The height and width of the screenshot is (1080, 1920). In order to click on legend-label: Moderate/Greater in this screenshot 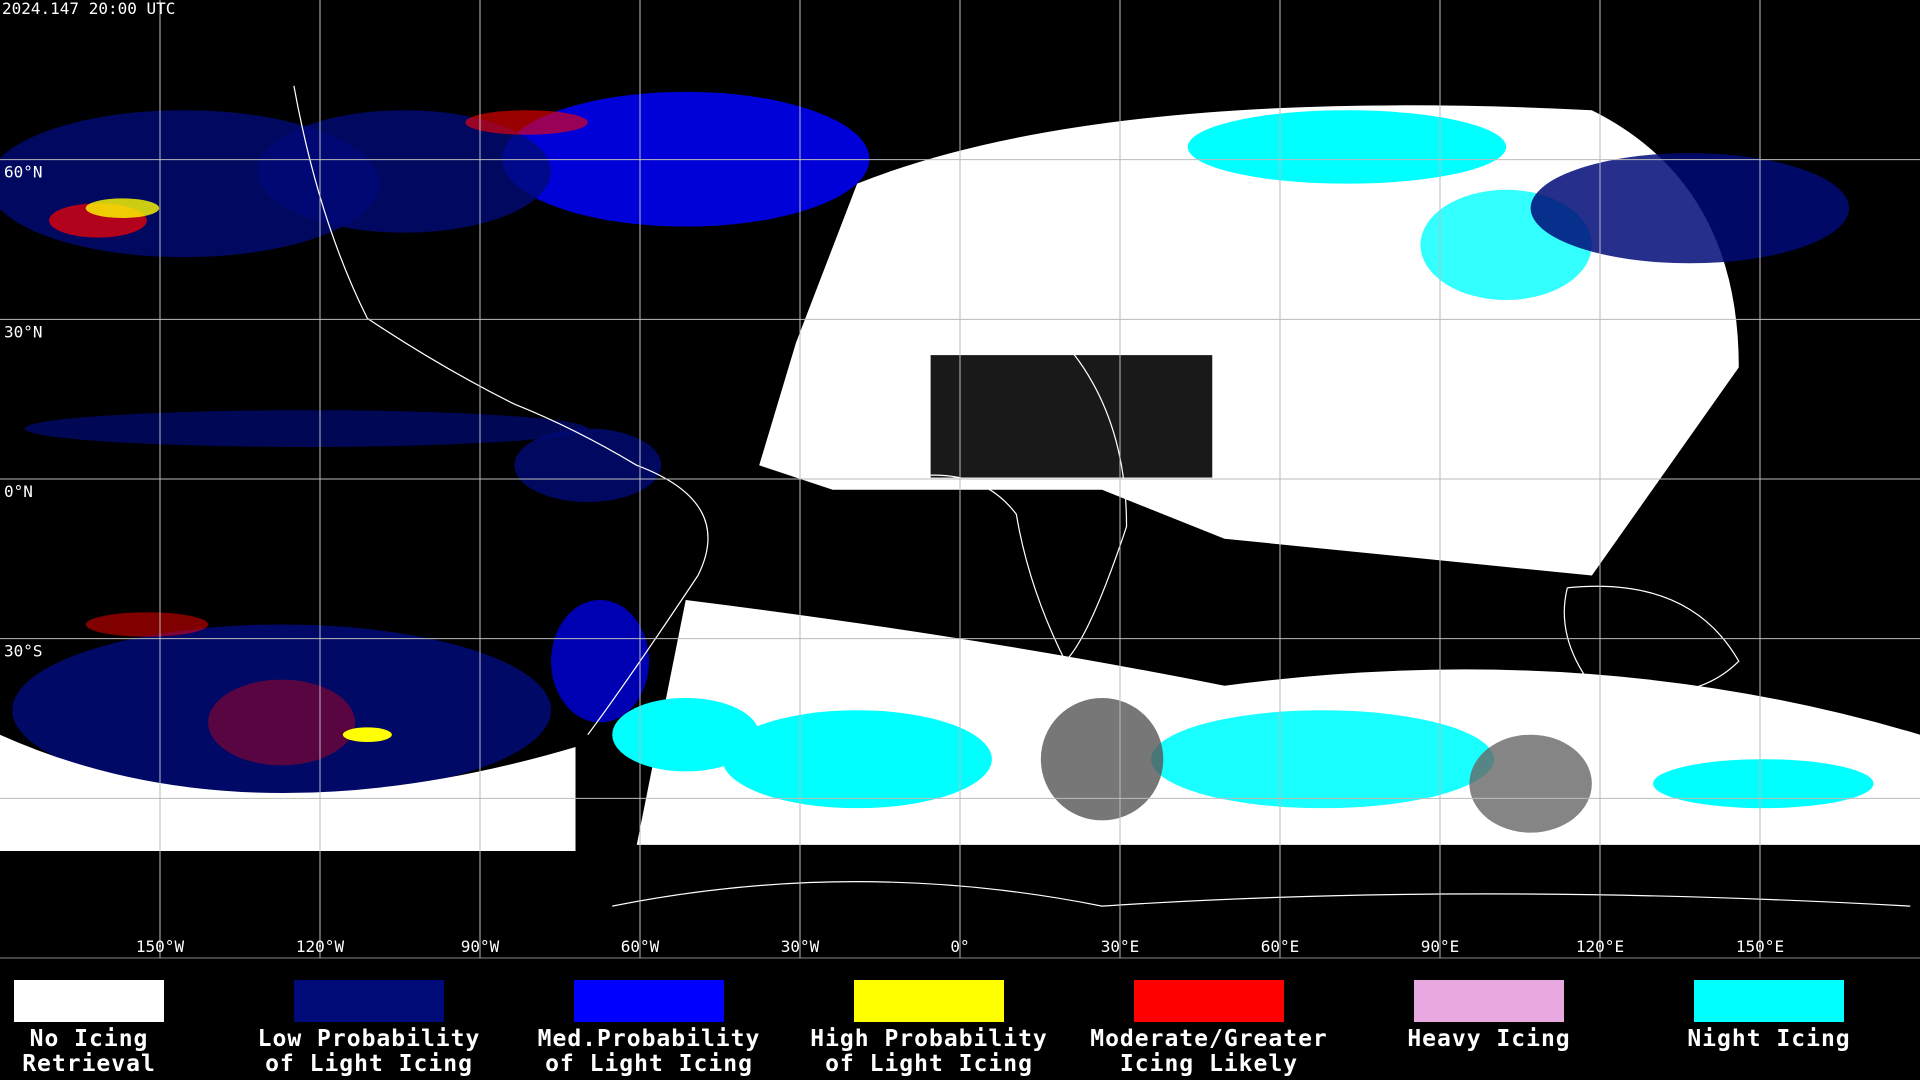, I will do `click(1209, 1039)`.